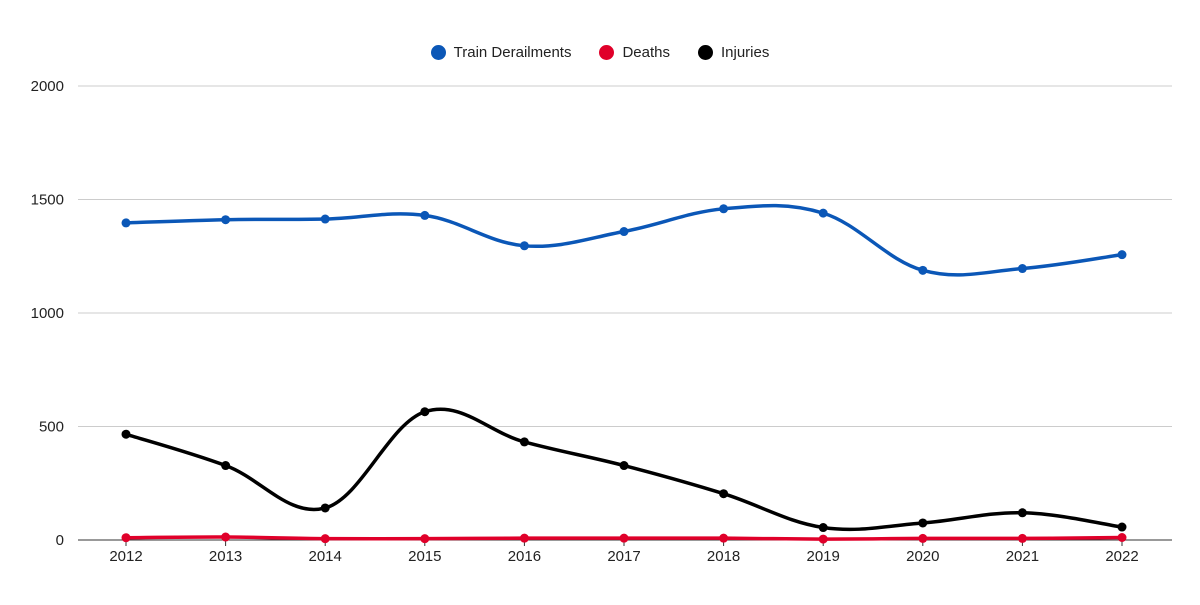  I want to click on y-tick-label: 0, so click(60, 540).